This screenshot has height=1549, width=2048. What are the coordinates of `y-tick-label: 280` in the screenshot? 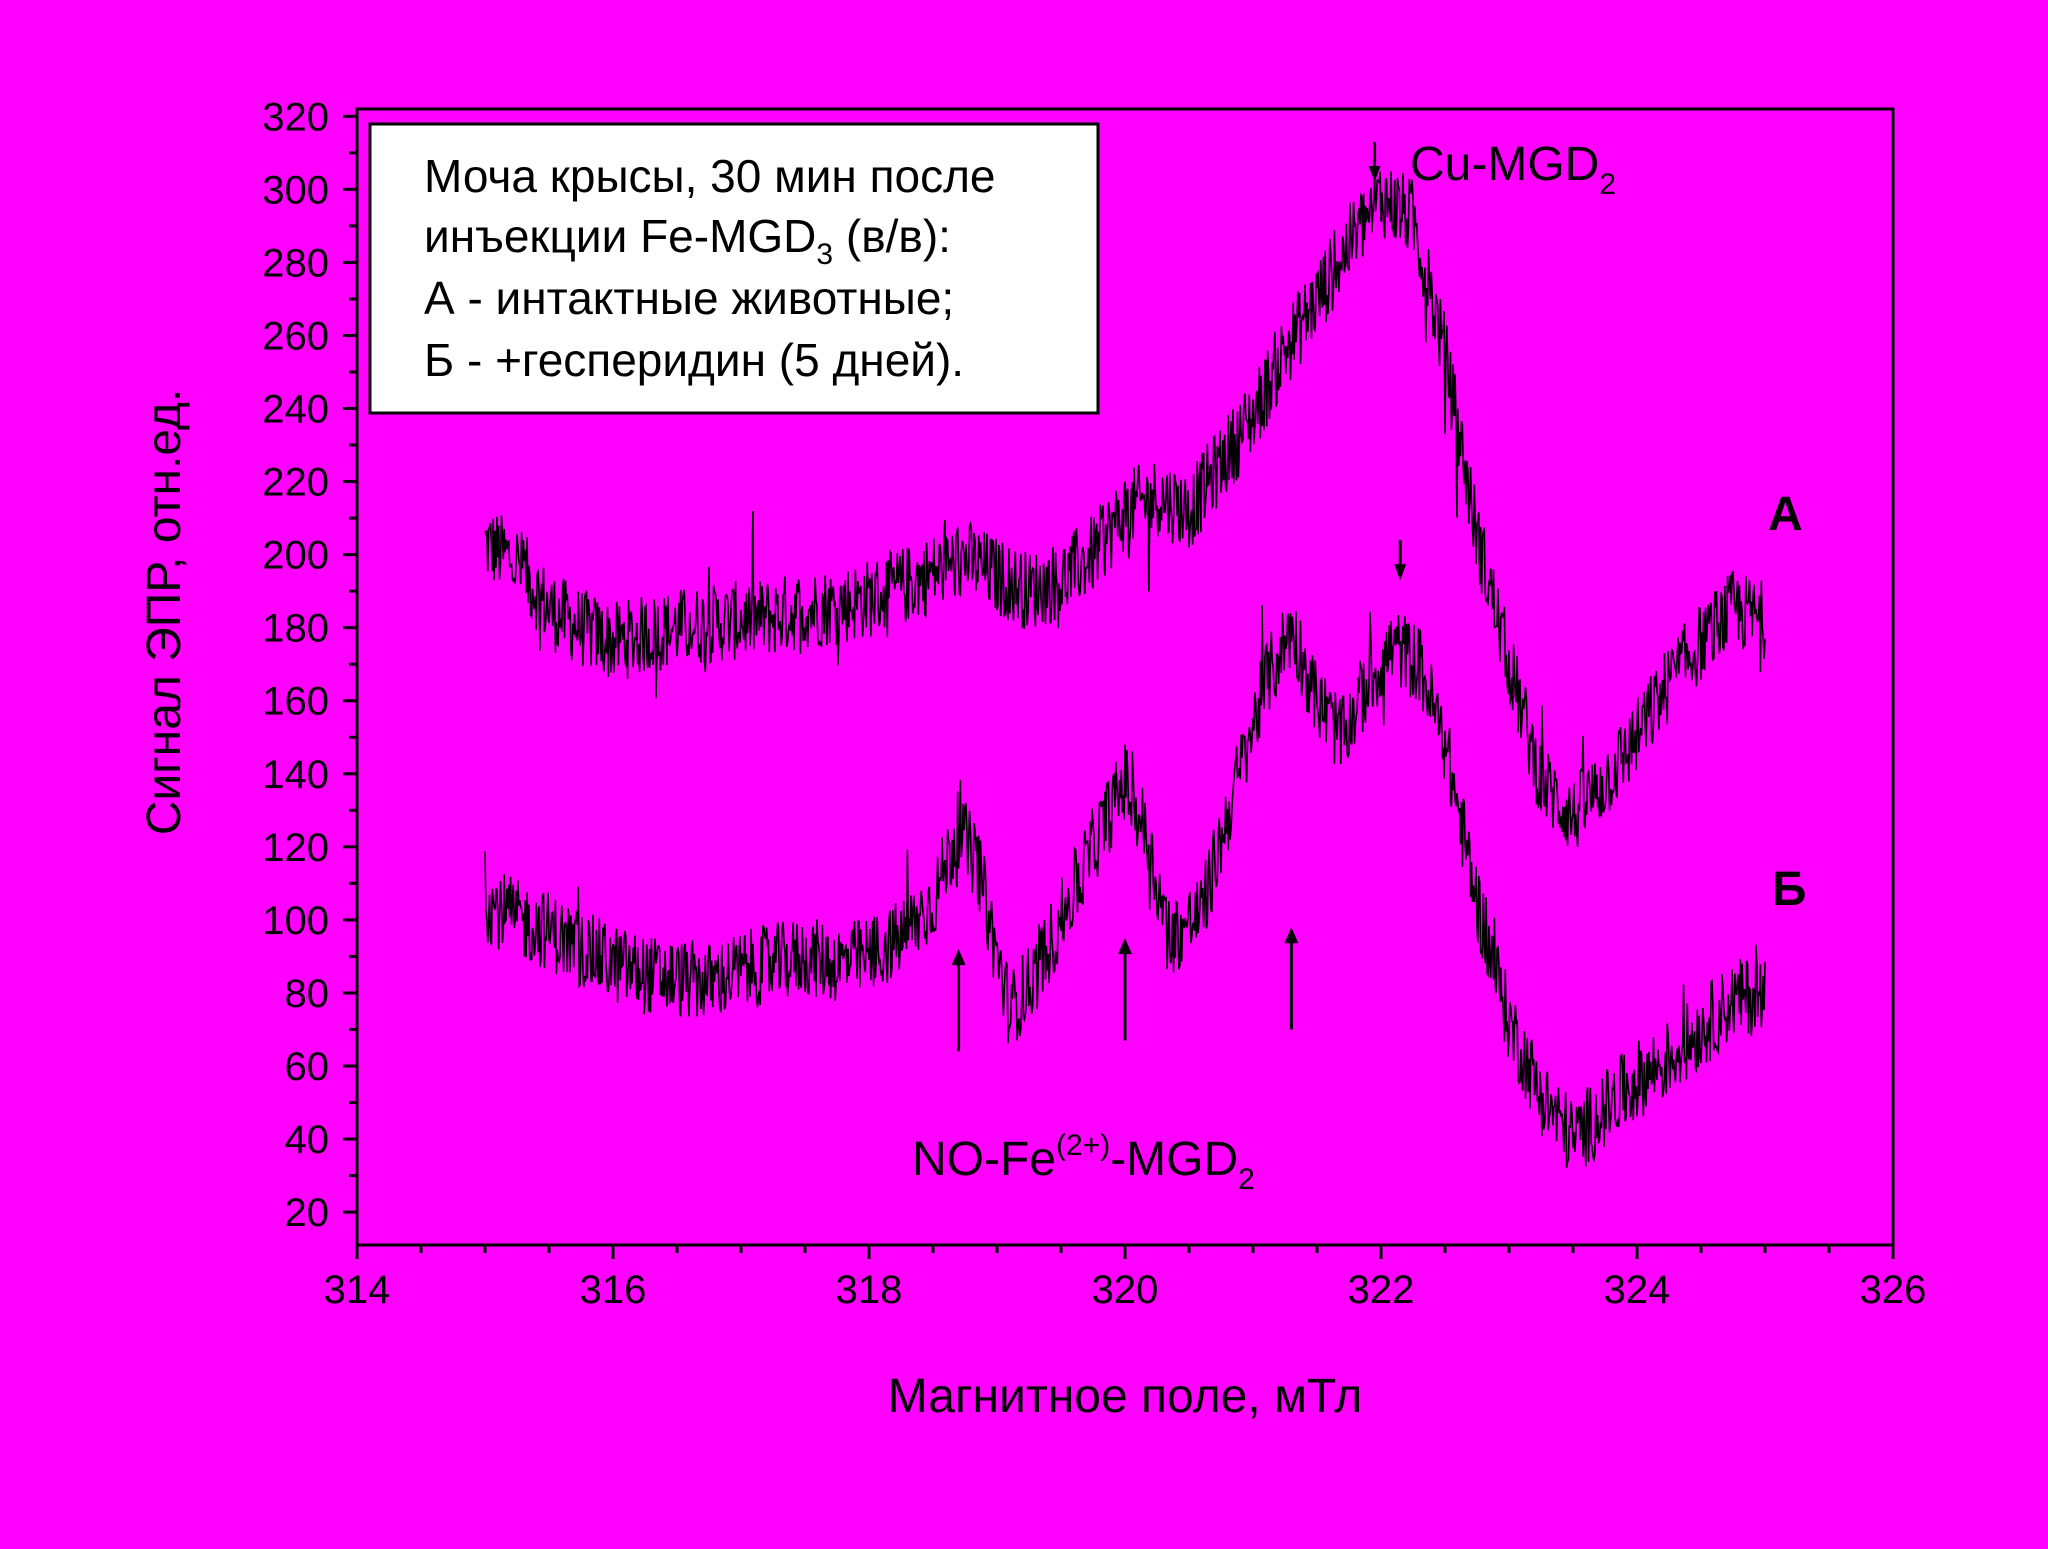 It's located at (295, 263).